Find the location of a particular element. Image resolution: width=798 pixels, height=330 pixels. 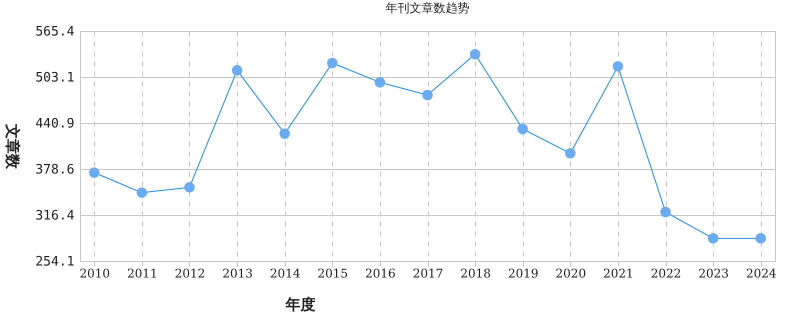

x-tick-label: 2012 is located at coordinates (190, 273).